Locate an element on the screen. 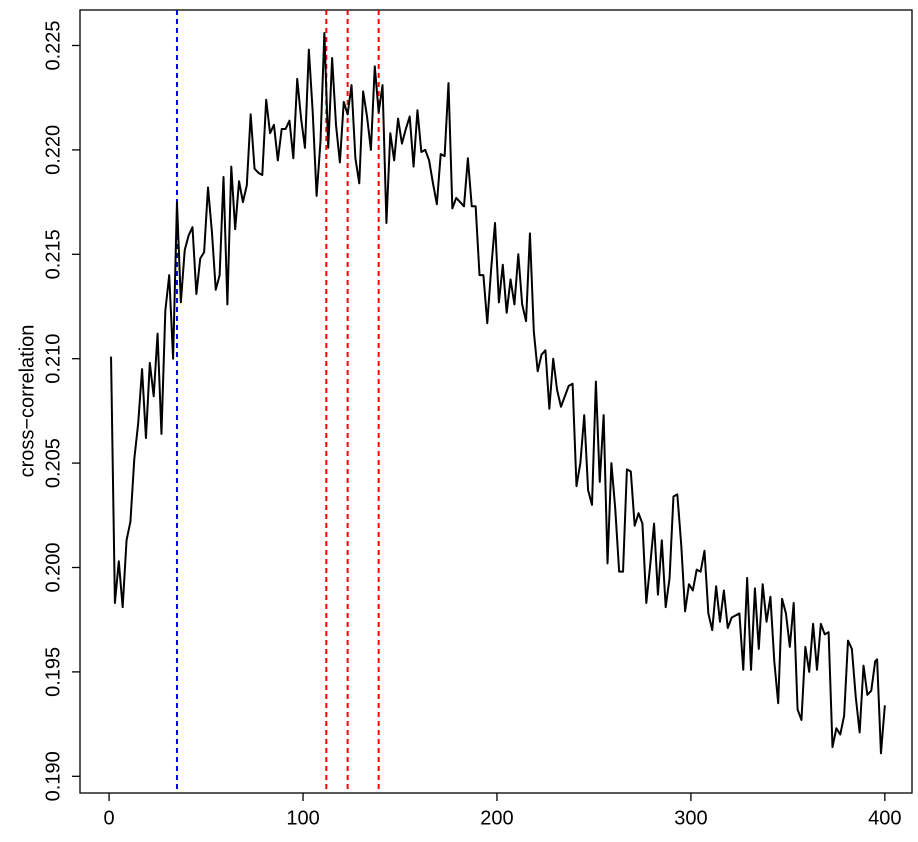  y-axis-label: cross−correlation is located at coordinates (27, 401).